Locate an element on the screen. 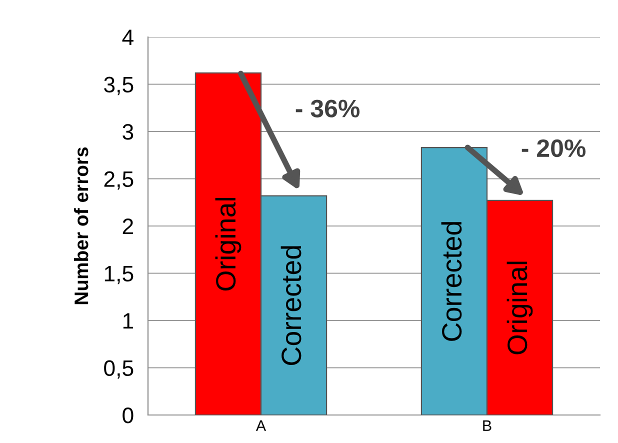 The image size is (618, 443). annotation: - 36% is located at coordinates (328, 109).